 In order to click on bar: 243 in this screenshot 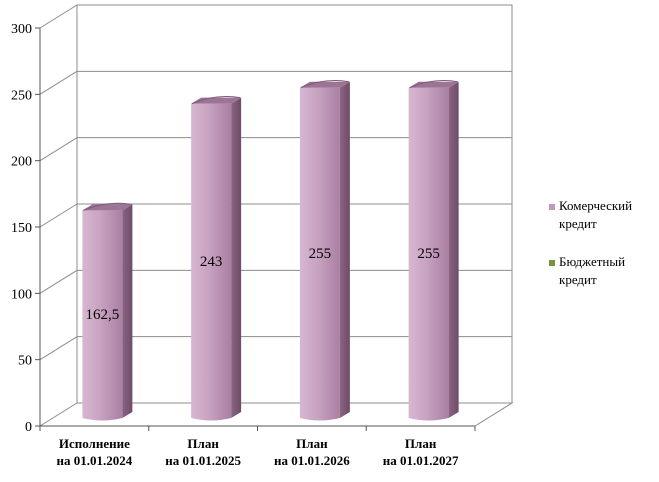, I will do `click(216, 258)`.